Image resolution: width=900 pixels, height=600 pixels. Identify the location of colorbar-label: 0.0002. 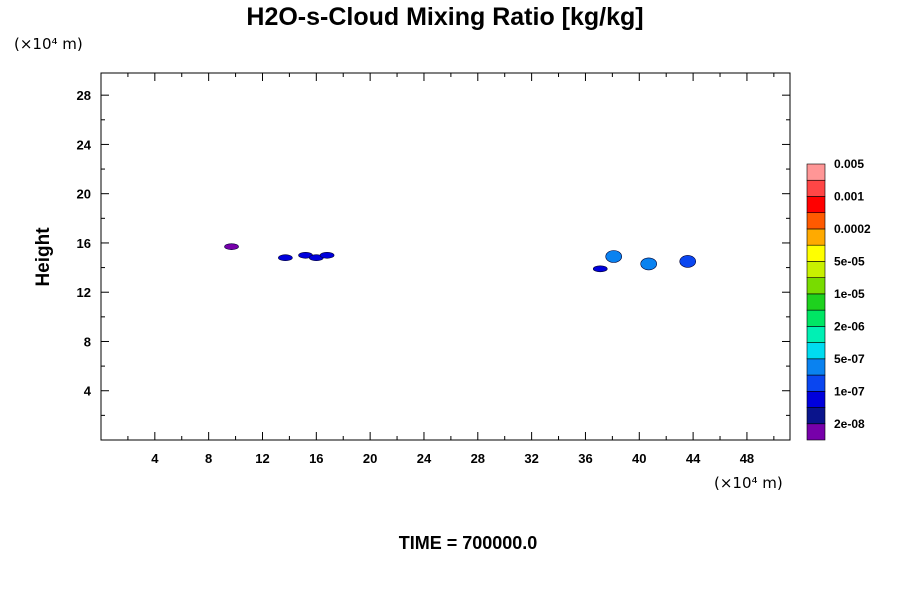
(852, 229).